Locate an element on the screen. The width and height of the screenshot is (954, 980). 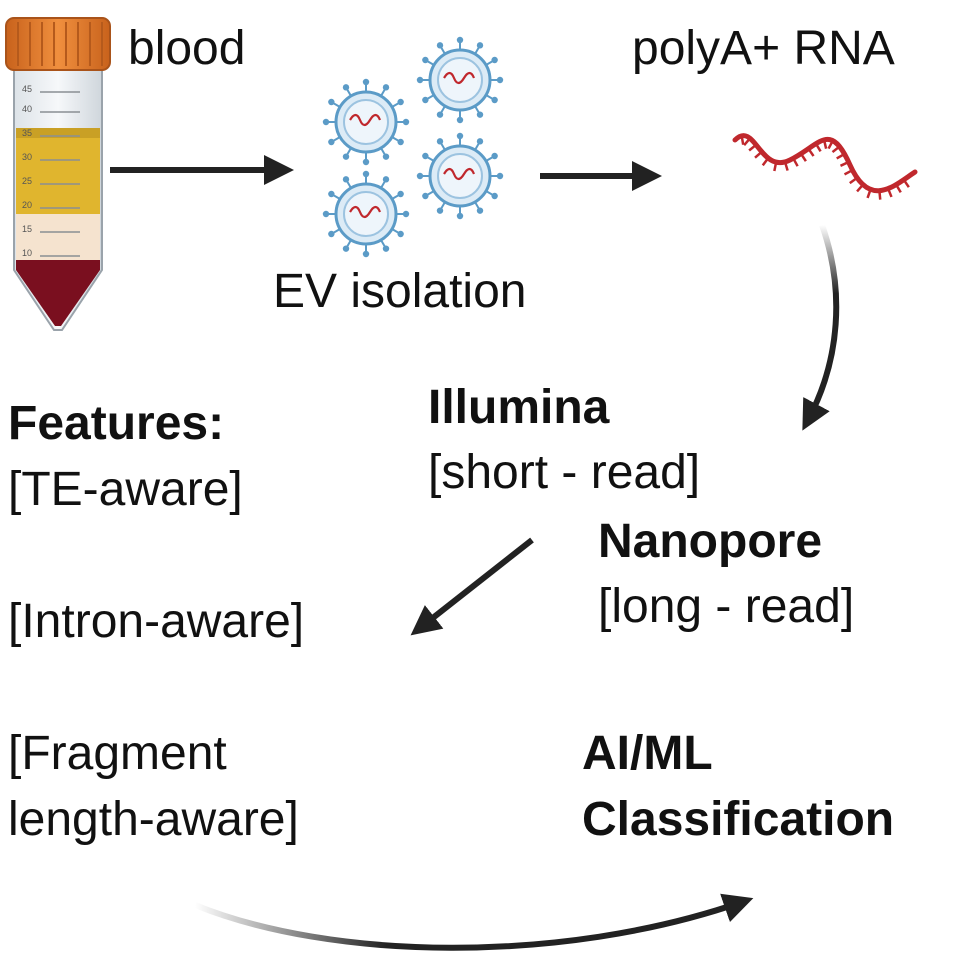
short-read-label: [short - read] is located at coordinates (564, 472).